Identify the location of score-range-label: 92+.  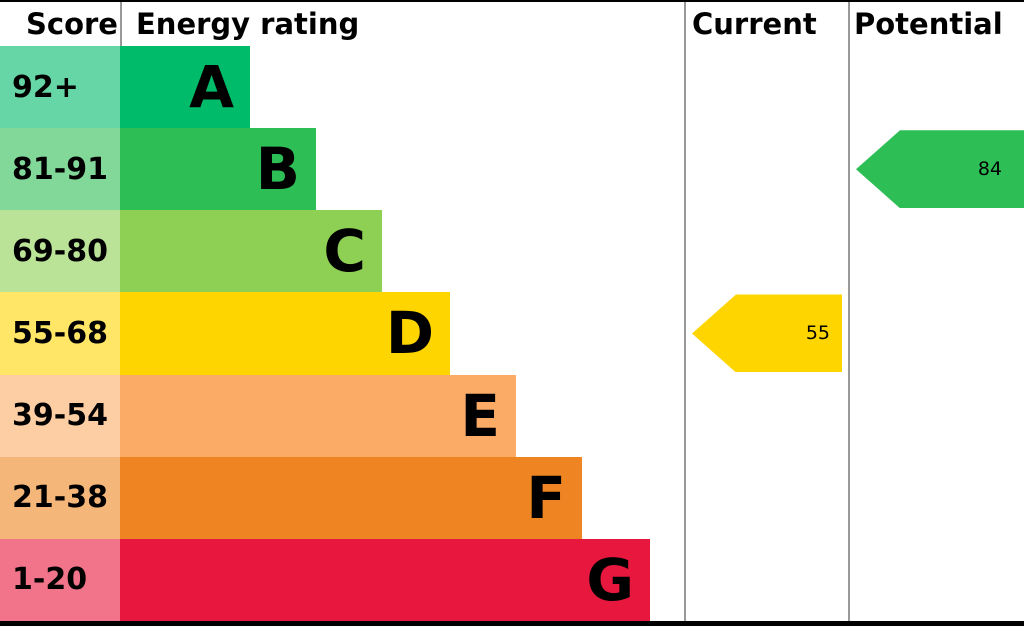
(45, 87).